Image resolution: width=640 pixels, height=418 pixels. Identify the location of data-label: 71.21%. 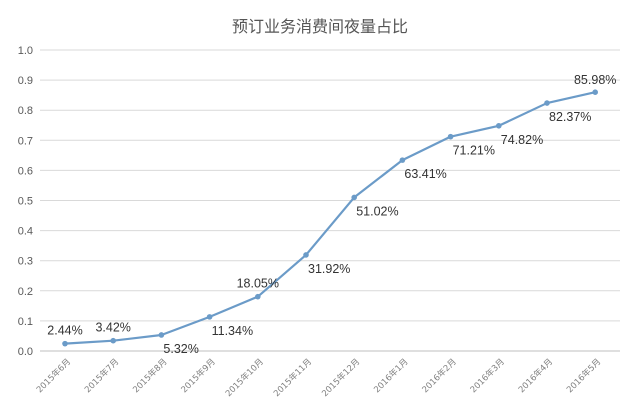
(474, 151).